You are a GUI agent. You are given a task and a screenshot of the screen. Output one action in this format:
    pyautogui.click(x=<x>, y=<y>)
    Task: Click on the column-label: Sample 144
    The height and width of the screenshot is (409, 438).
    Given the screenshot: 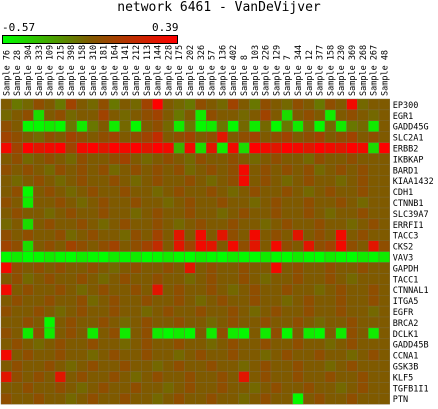 What is the action you would take?
    pyautogui.click(x=159, y=70)
    